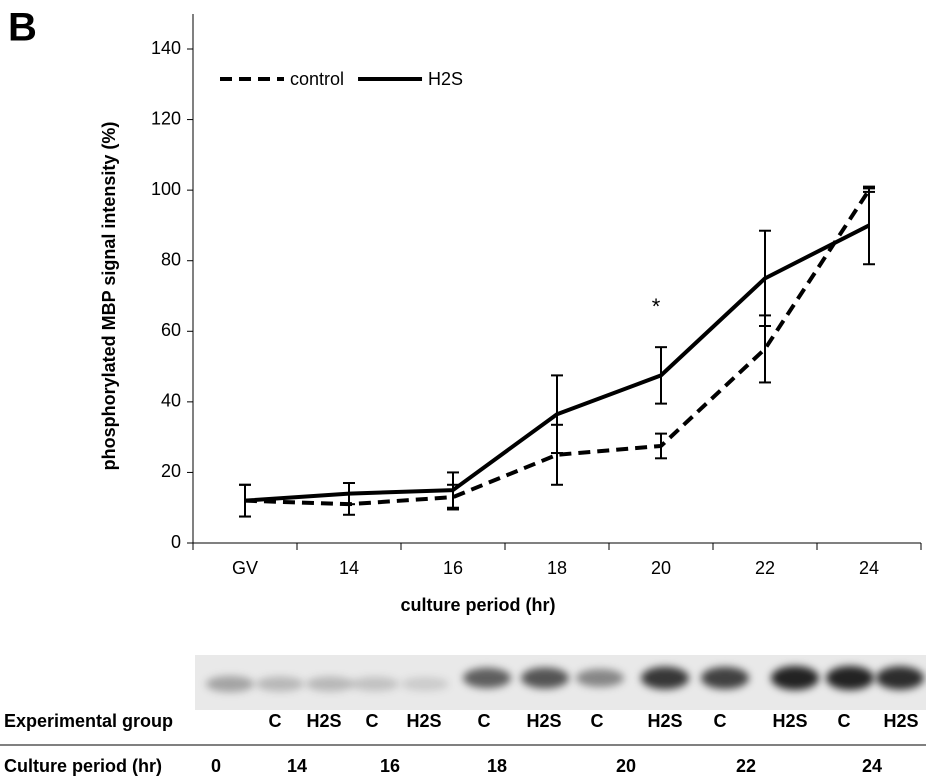 The width and height of the screenshot is (926, 777). Describe the element at coordinates (109, 296) in the screenshot. I see `y-axis-title: phosphorylated MBP signal intensity (%)` at that location.